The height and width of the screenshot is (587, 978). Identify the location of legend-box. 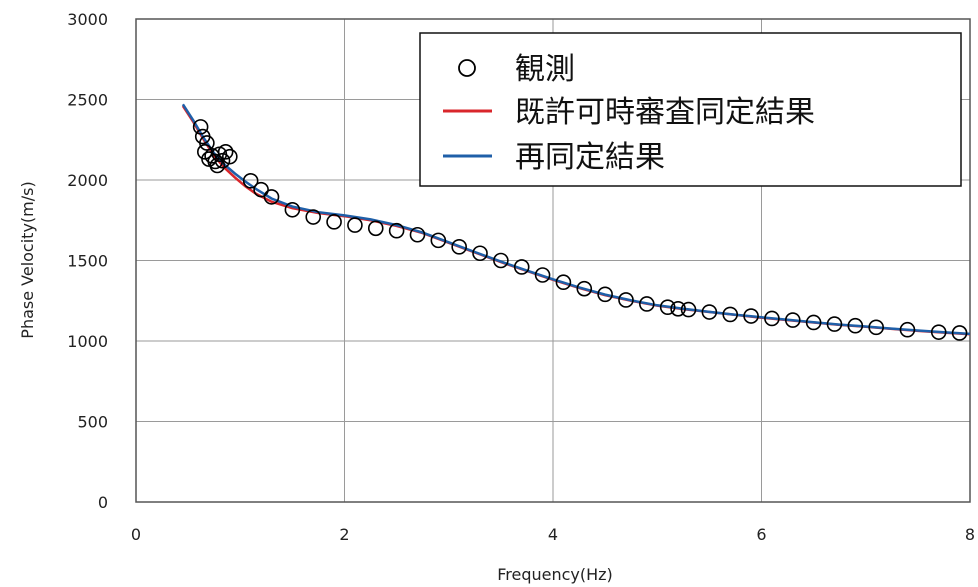
(690, 109).